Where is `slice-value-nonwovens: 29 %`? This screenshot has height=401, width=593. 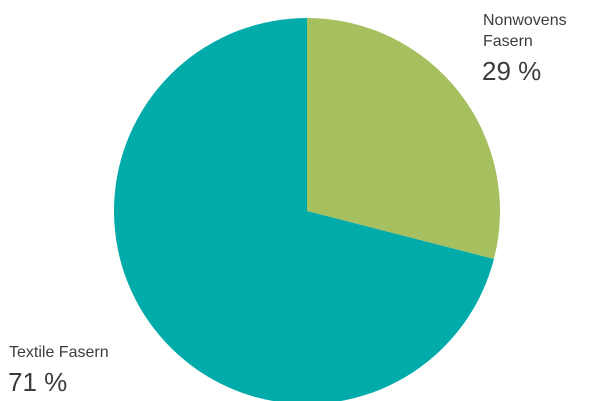
slice-value-nonwovens: 29 % is located at coordinates (511, 71).